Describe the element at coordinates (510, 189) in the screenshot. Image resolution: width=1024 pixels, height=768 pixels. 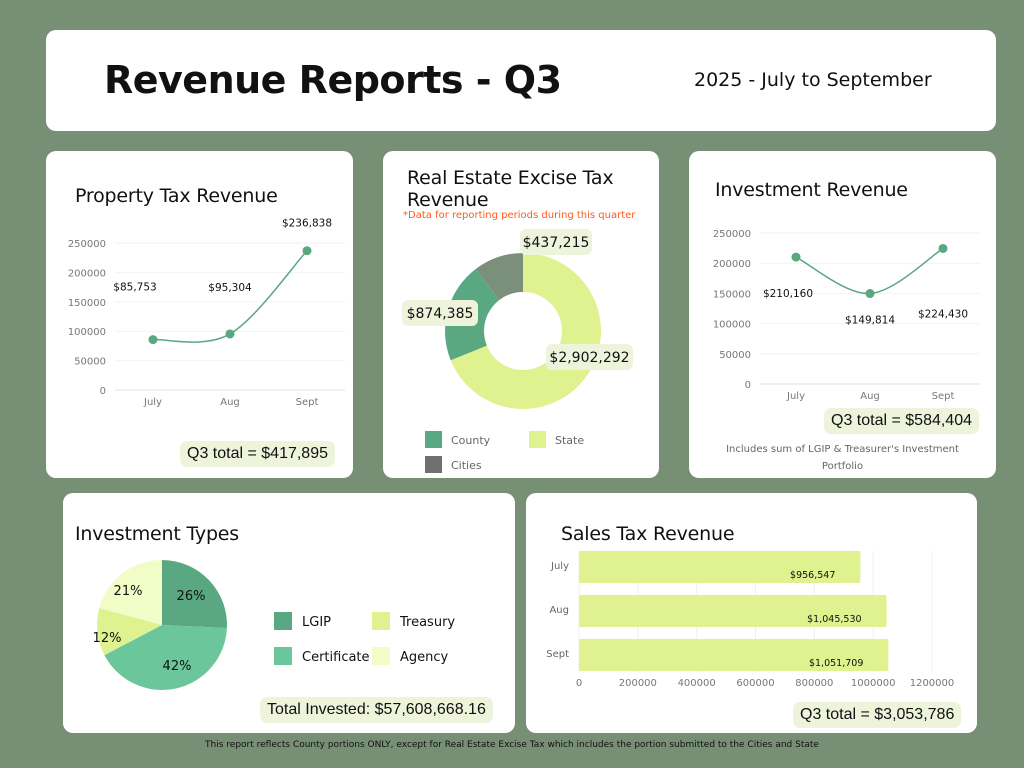
I see `reet-title: Real Estate Excise Tax Revenue` at that location.